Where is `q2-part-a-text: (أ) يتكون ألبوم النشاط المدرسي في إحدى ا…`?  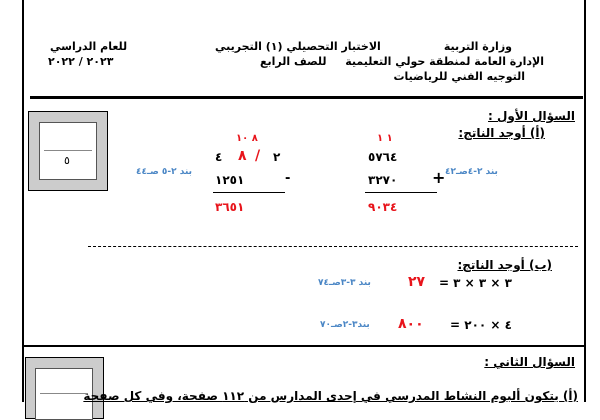
q2-part-a-text: (أ) يتكون ألبوم النشاط المدرسي في إحدى ا… is located at coordinates (330, 396).